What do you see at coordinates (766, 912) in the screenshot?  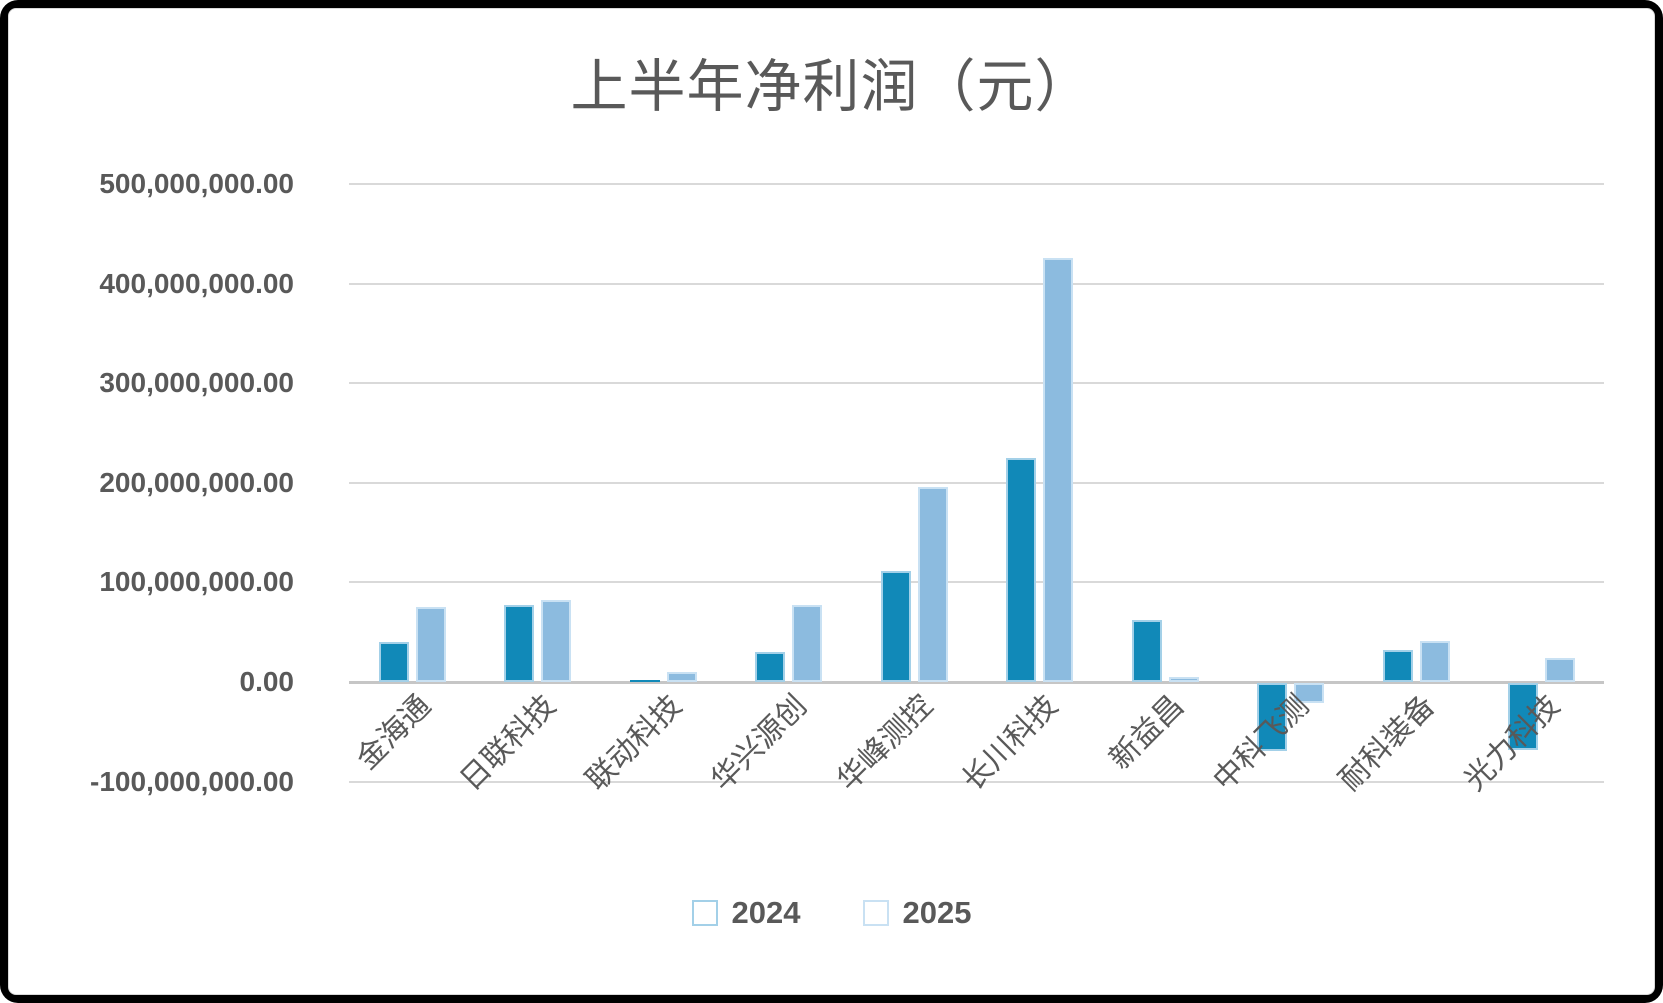 I see `legend-label-2024: 2024` at bounding box center [766, 912].